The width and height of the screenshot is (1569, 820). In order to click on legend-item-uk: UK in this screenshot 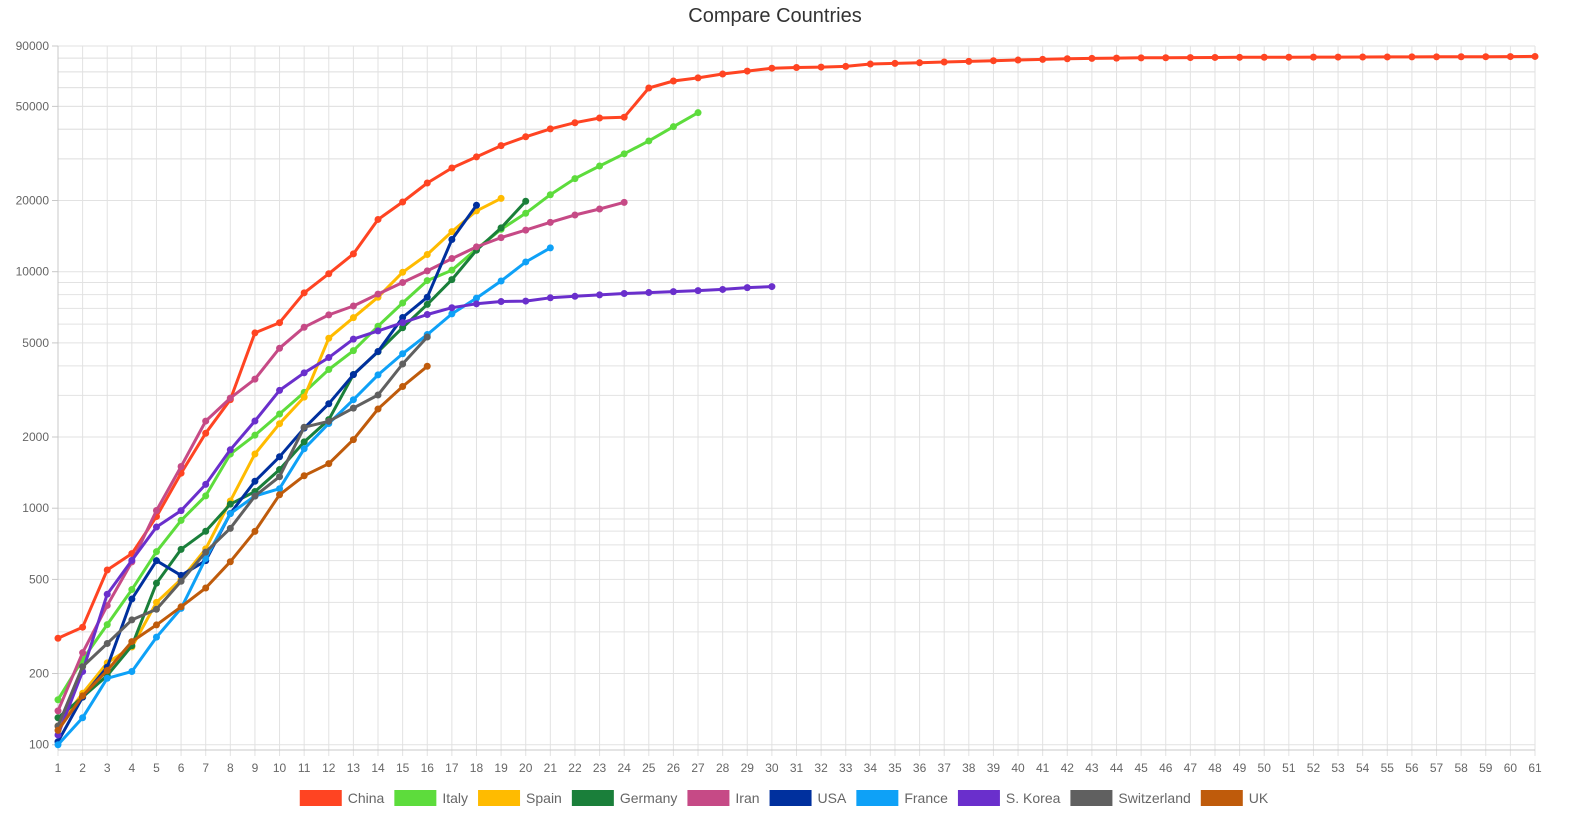, I will do `click(1234, 798)`.